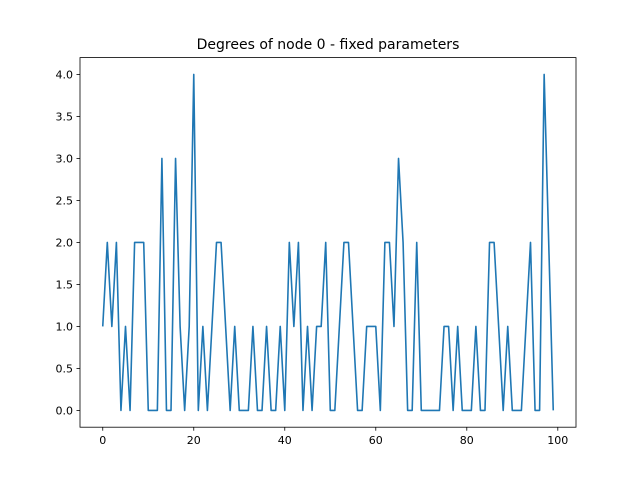  I want to click on y-tick-label: 1.0, so click(65, 326).